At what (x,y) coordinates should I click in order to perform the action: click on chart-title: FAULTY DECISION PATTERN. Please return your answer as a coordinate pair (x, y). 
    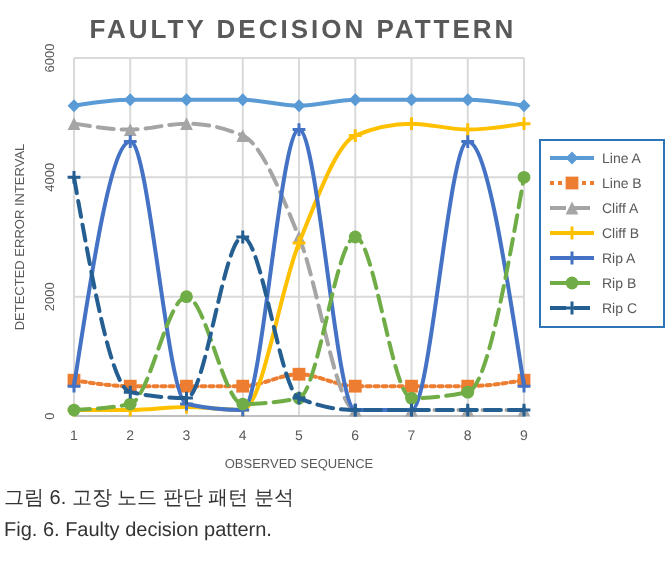
    Looking at the image, I should click on (303, 29).